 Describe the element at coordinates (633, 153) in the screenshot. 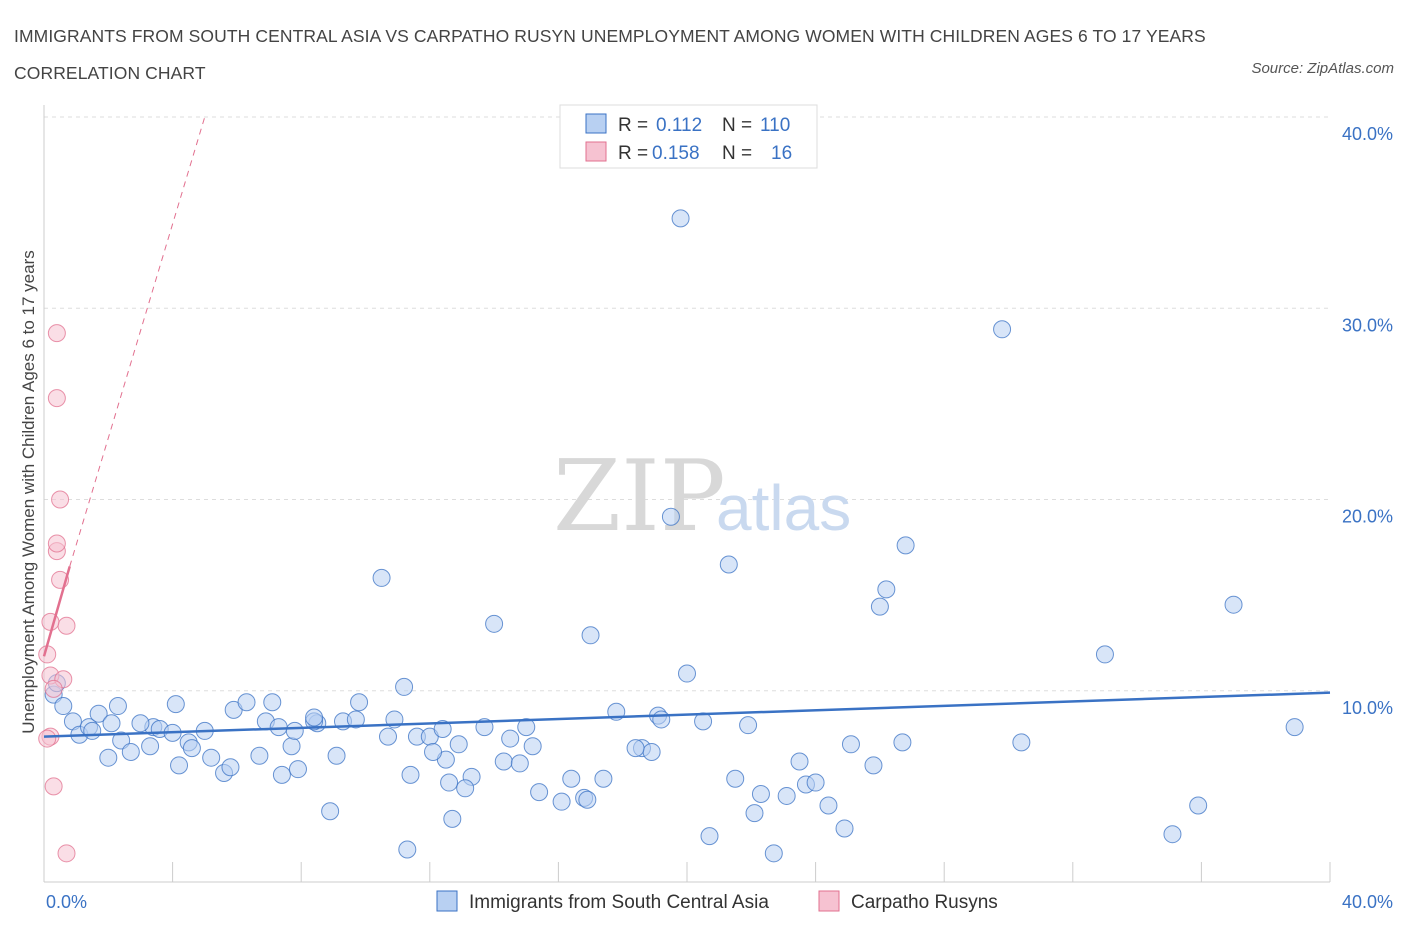

I see `legend-r-label-2: R =` at that location.